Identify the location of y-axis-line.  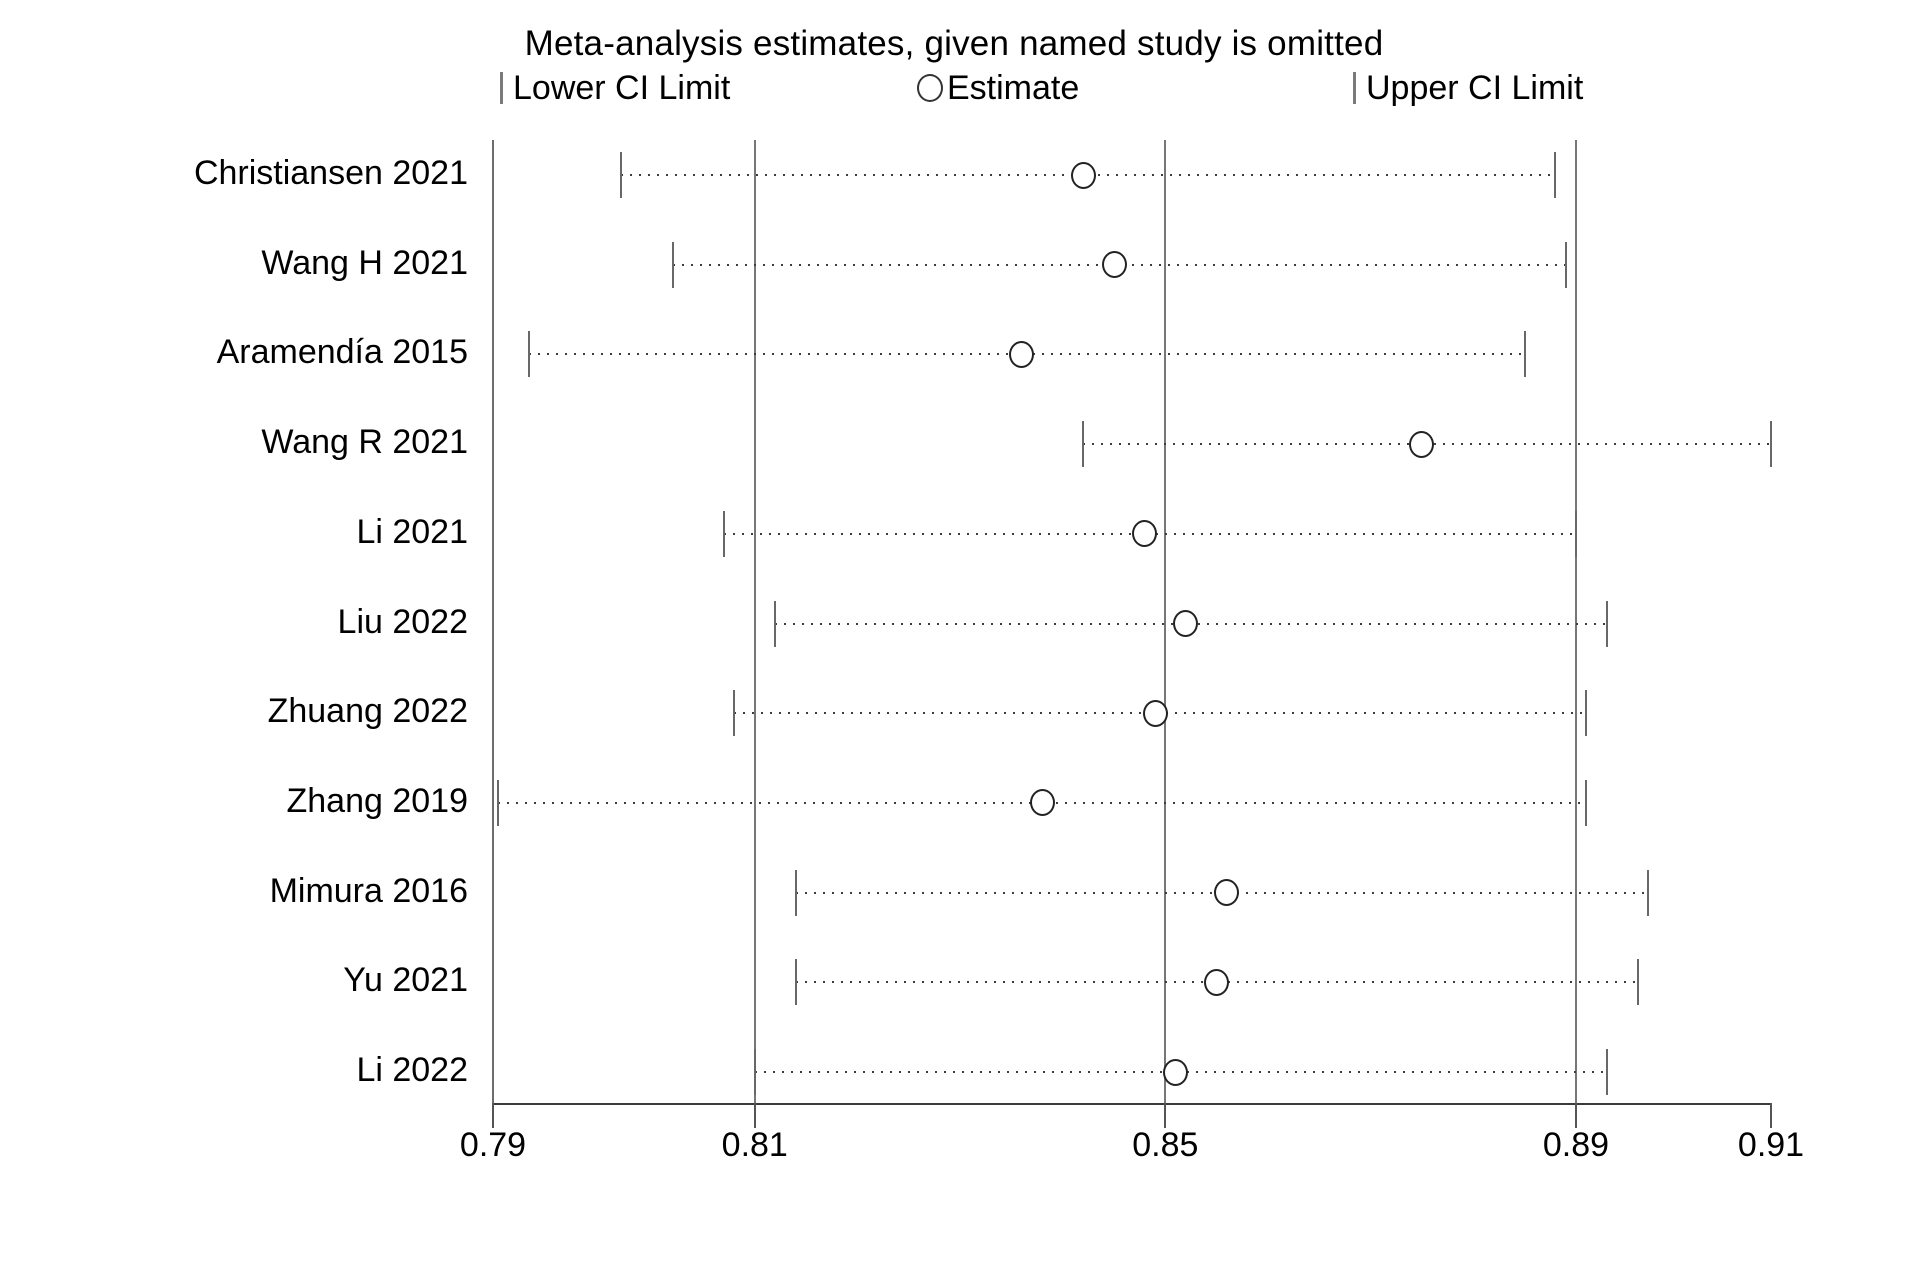
(493, 634).